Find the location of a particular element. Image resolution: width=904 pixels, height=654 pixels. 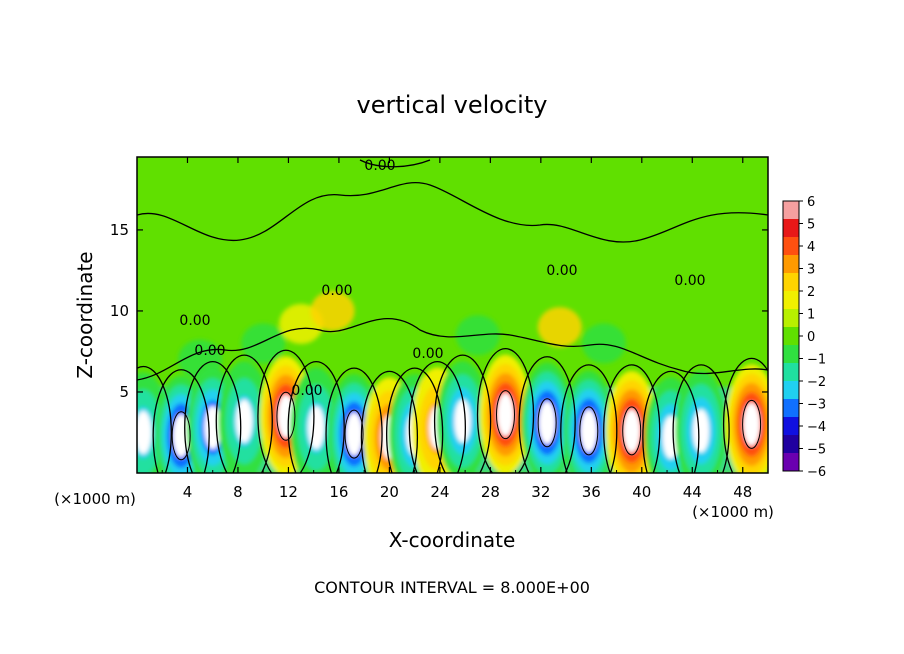

chart-title: vertical velocity is located at coordinates (452, 105).